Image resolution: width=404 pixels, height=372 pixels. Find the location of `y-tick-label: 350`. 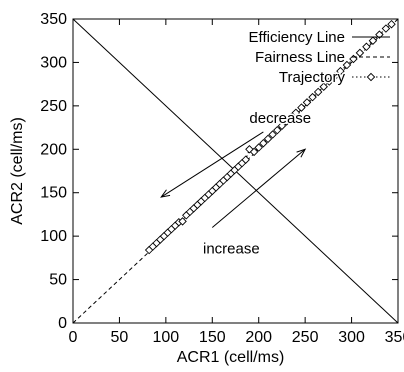

y-tick-label: 350 is located at coordinates (53, 19).